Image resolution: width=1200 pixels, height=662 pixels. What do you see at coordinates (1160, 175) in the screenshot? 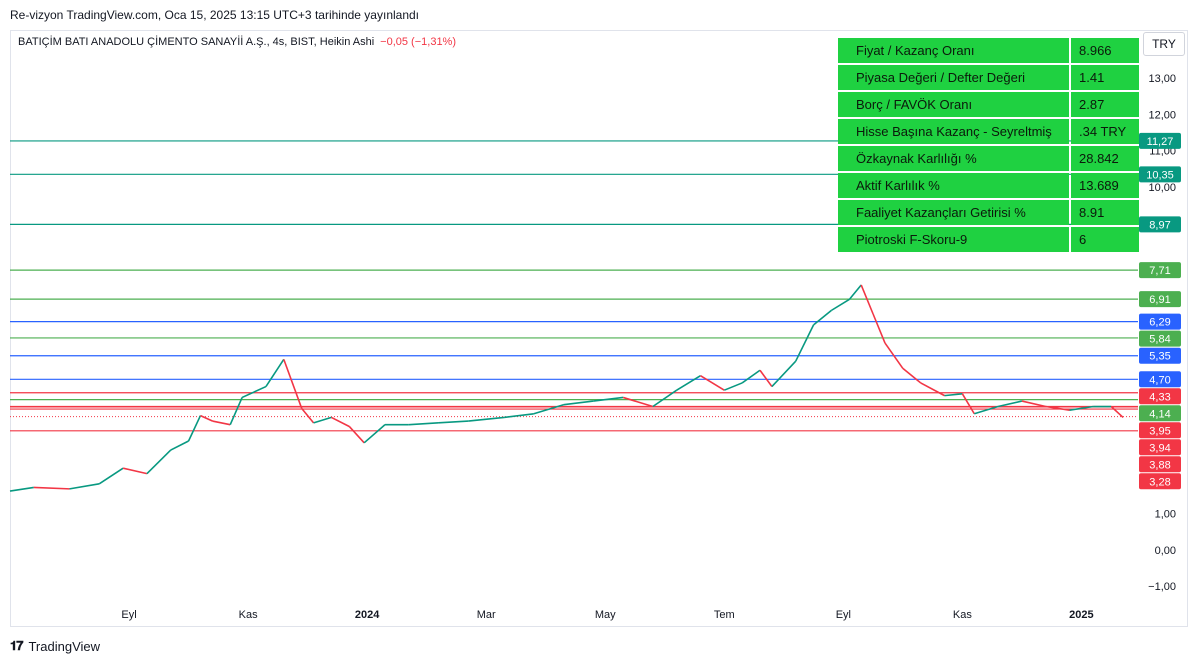
I see `level-price-label: 10,35` at bounding box center [1160, 175].